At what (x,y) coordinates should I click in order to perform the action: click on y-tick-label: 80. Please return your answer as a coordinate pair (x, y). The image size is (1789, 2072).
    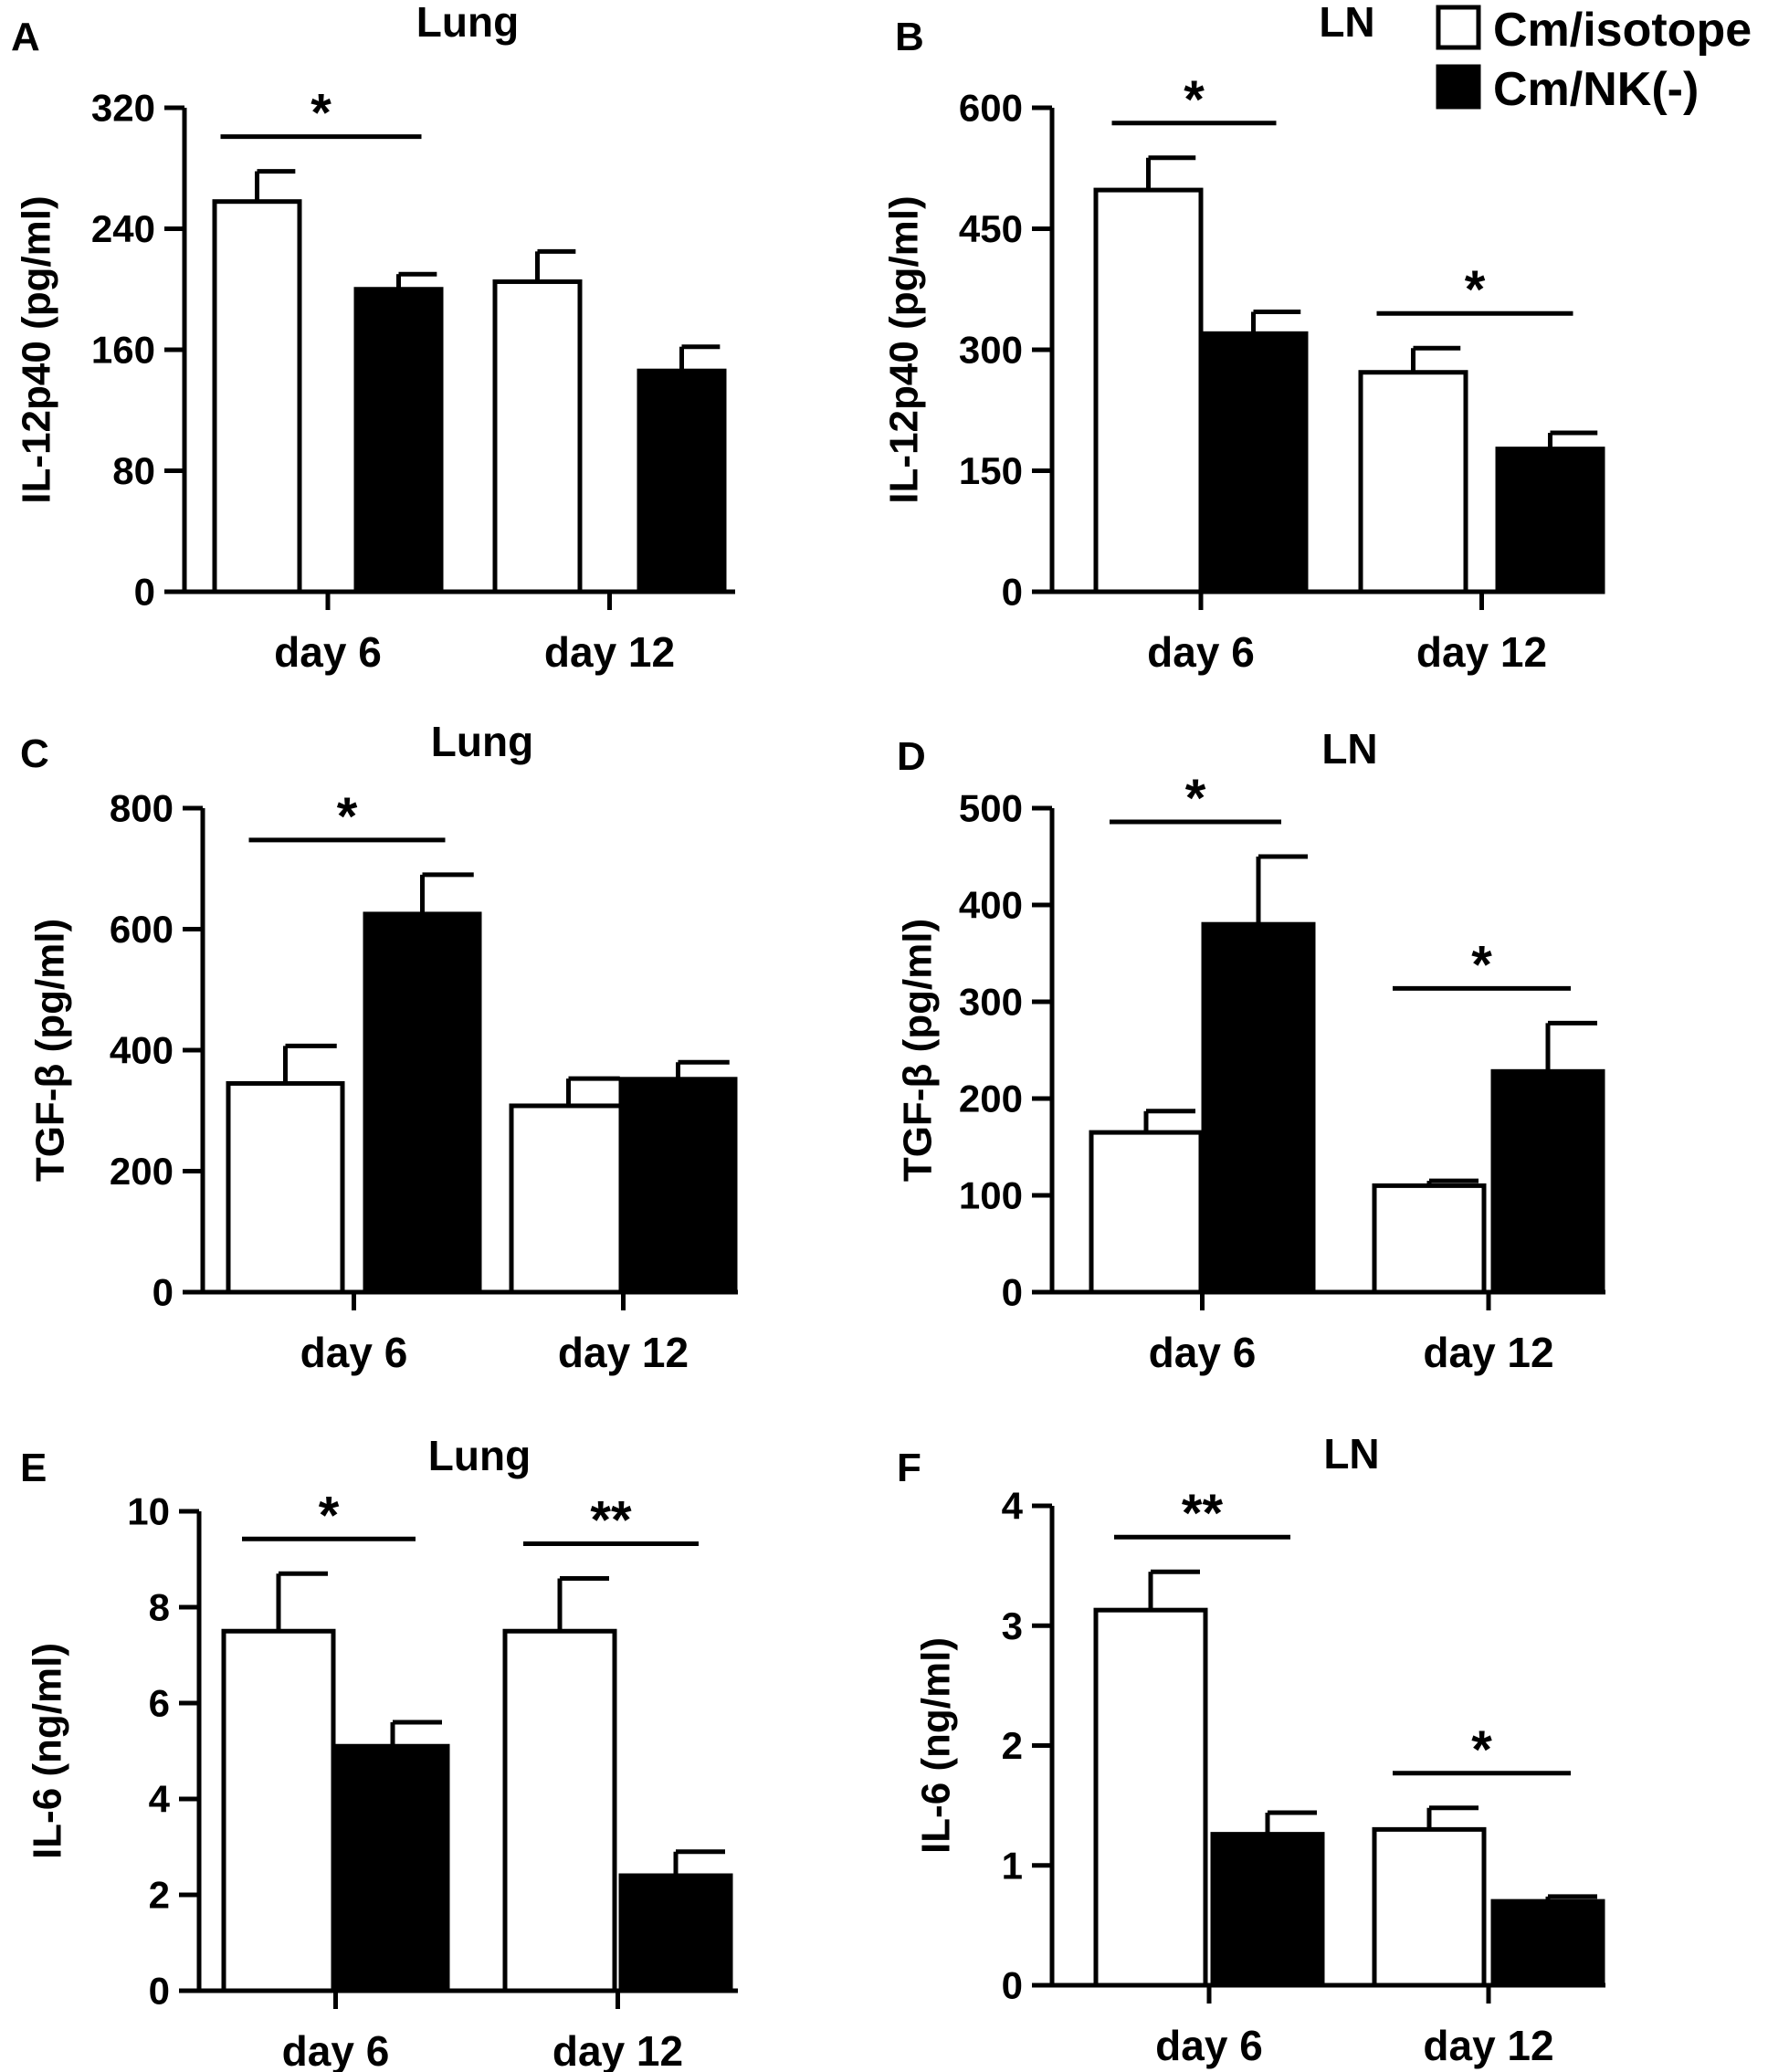
    Looking at the image, I should click on (133, 470).